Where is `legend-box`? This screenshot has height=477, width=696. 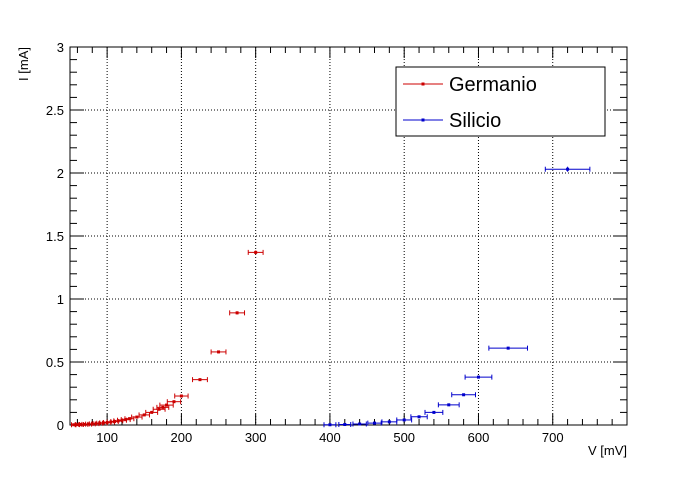
legend-box is located at coordinates (500, 101).